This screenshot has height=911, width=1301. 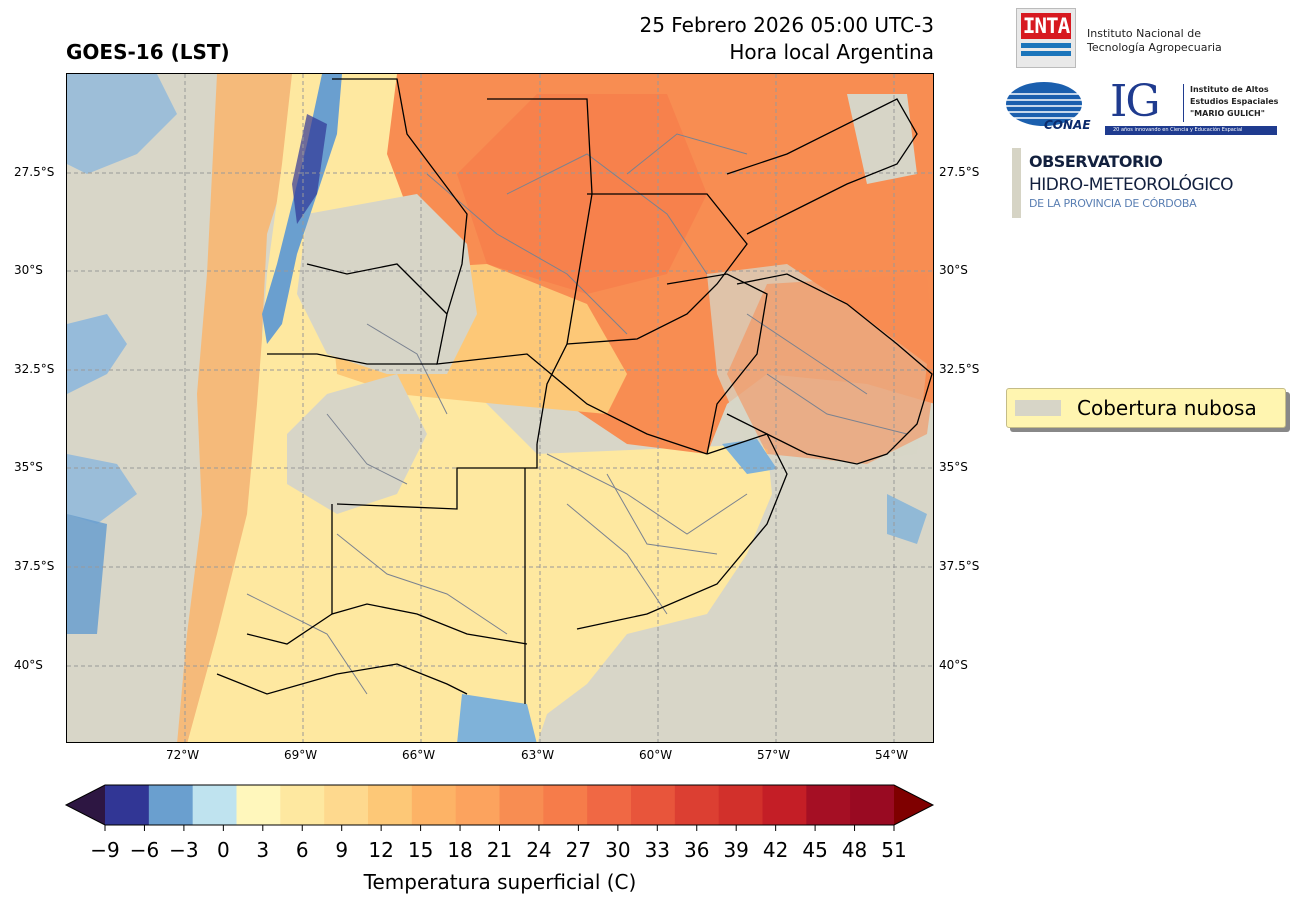 I want to click on conae-logo-word: CONAE, so click(x=1067, y=125).